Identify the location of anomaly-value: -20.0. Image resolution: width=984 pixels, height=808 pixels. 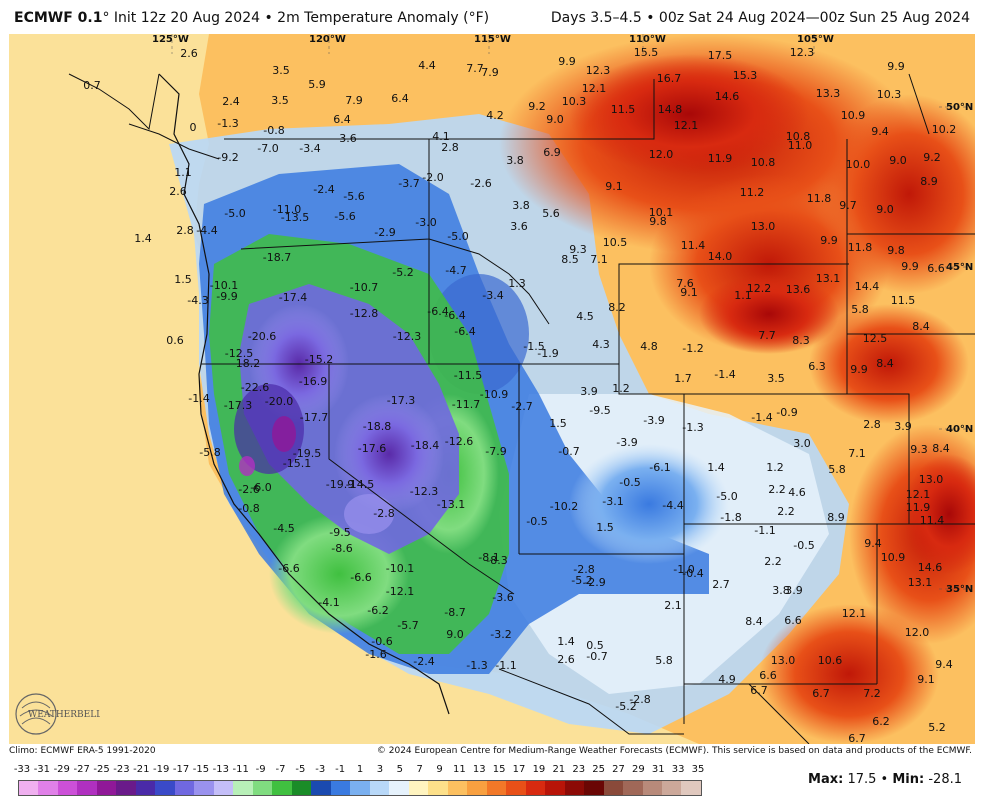
(279, 401).